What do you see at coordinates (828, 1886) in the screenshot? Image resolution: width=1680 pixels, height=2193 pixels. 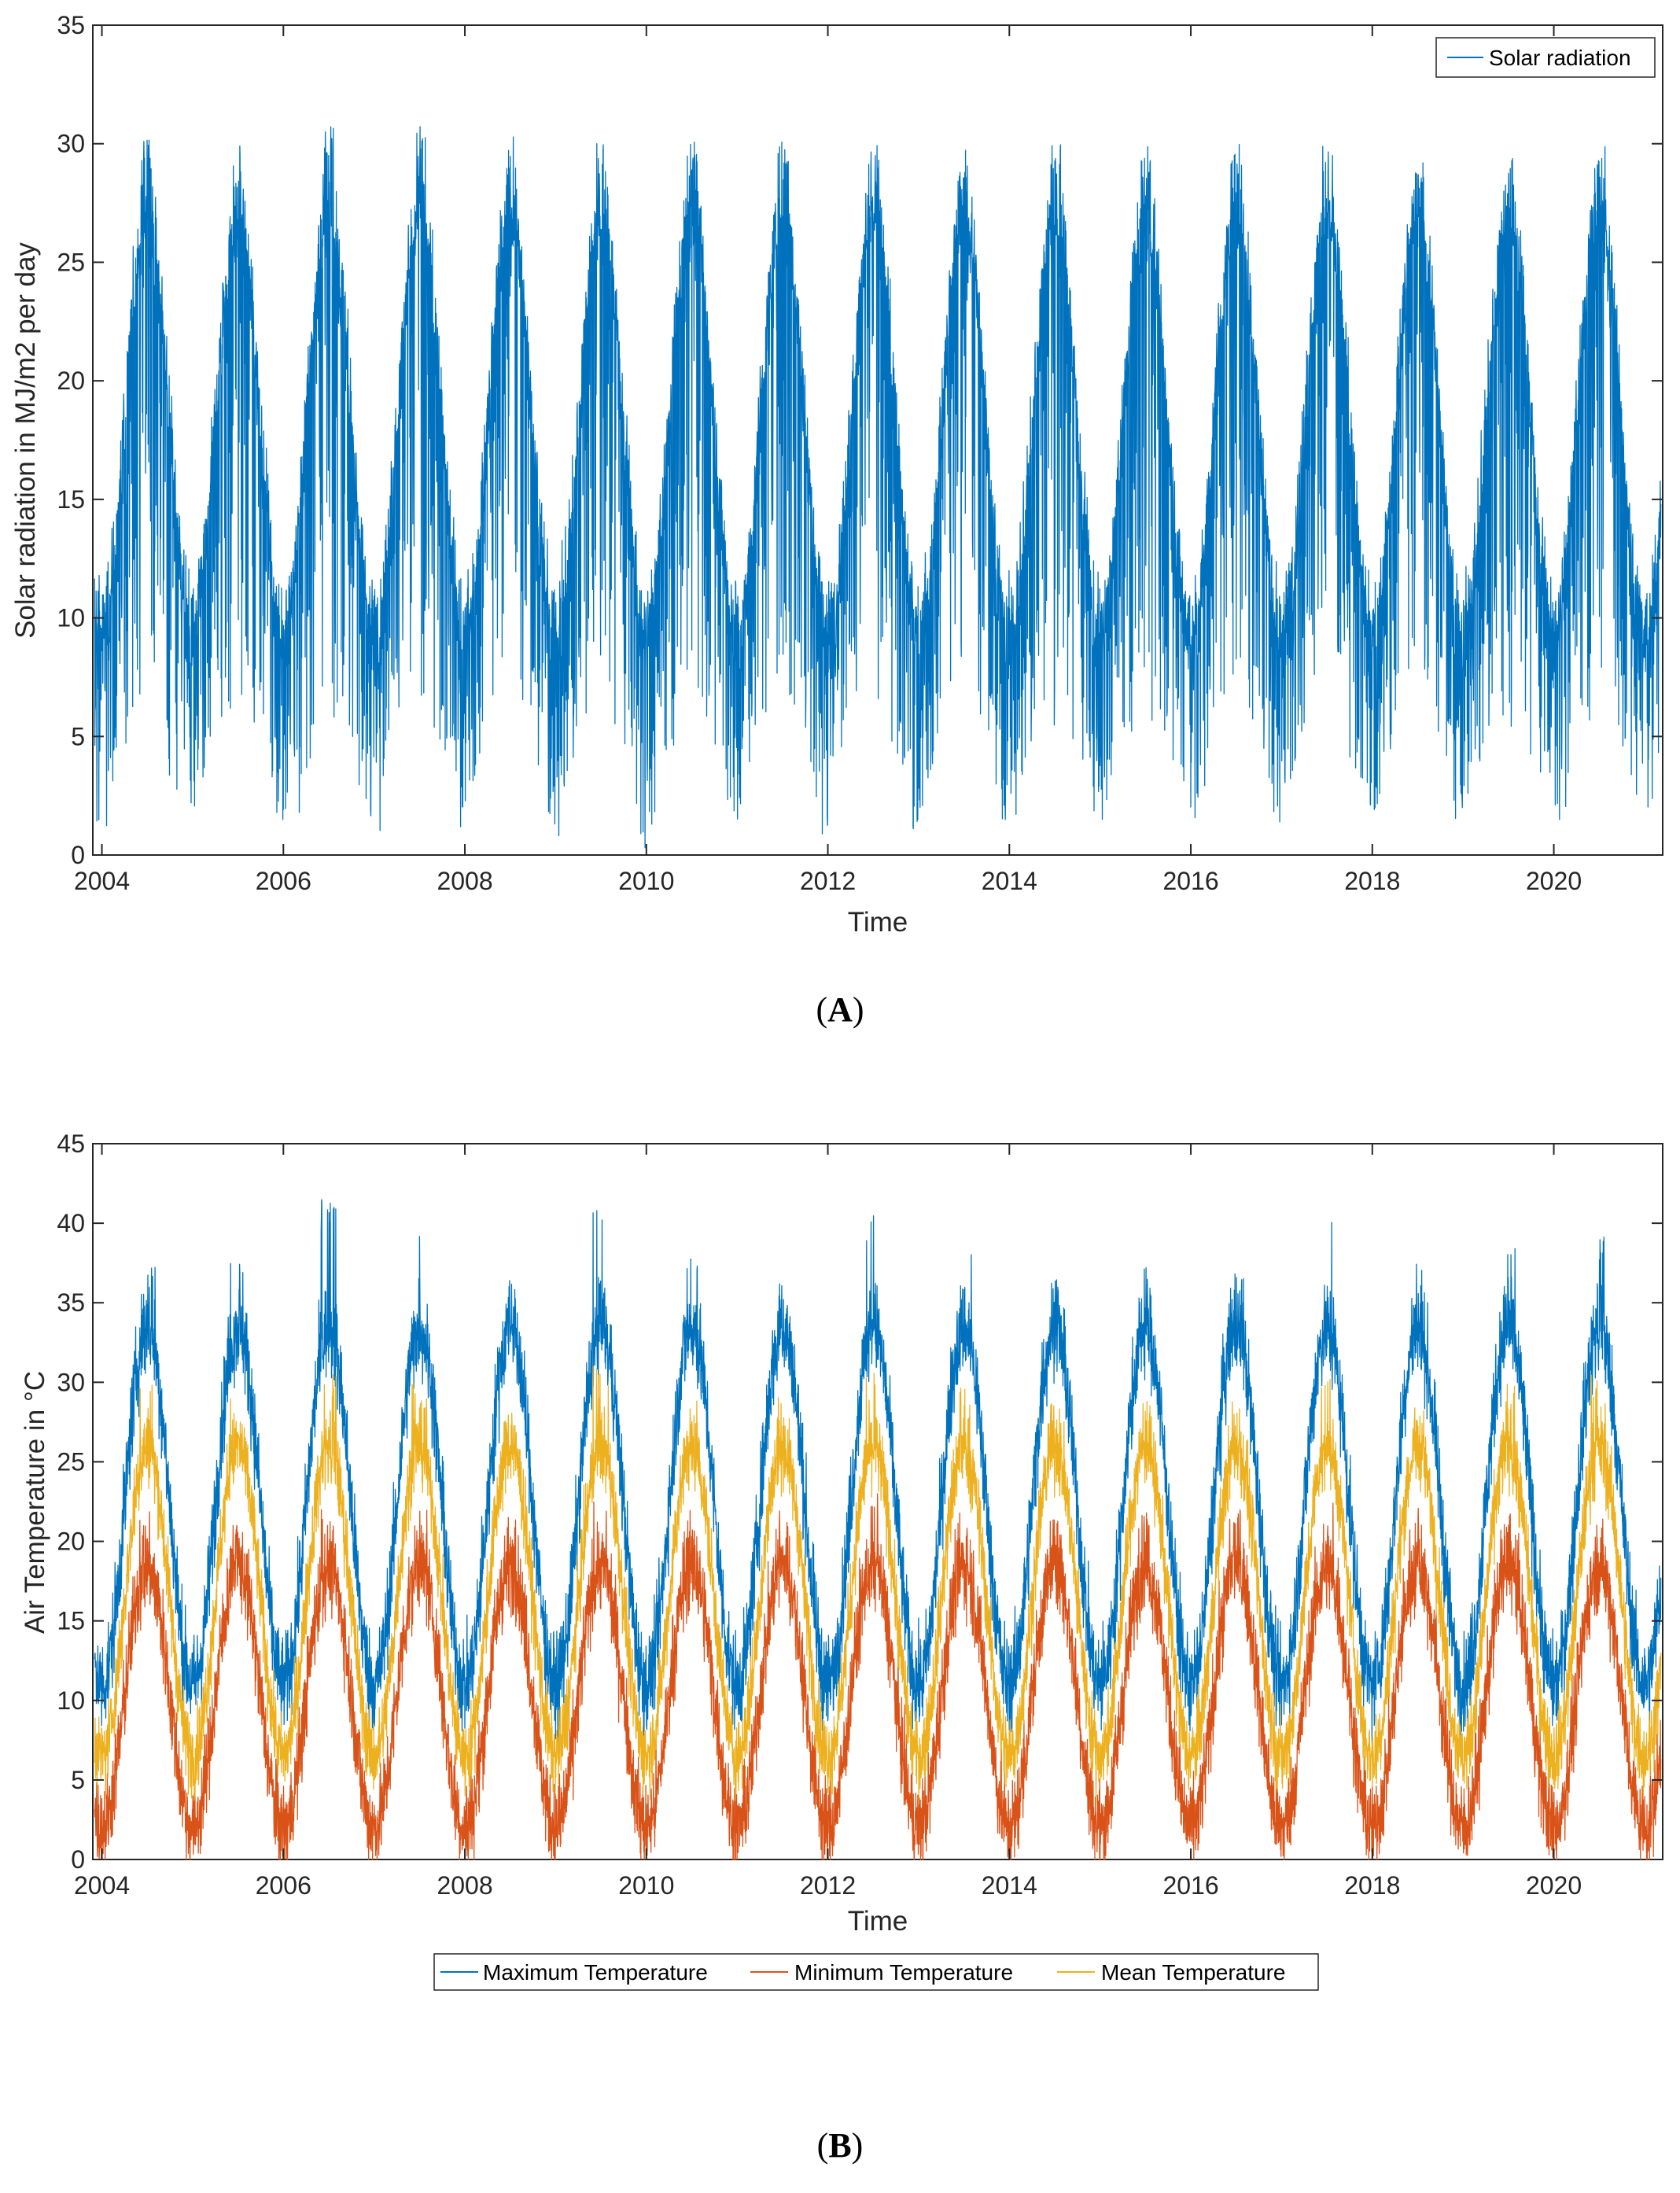 I see `panel-b-x-tick-label: 2012` at bounding box center [828, 1886].